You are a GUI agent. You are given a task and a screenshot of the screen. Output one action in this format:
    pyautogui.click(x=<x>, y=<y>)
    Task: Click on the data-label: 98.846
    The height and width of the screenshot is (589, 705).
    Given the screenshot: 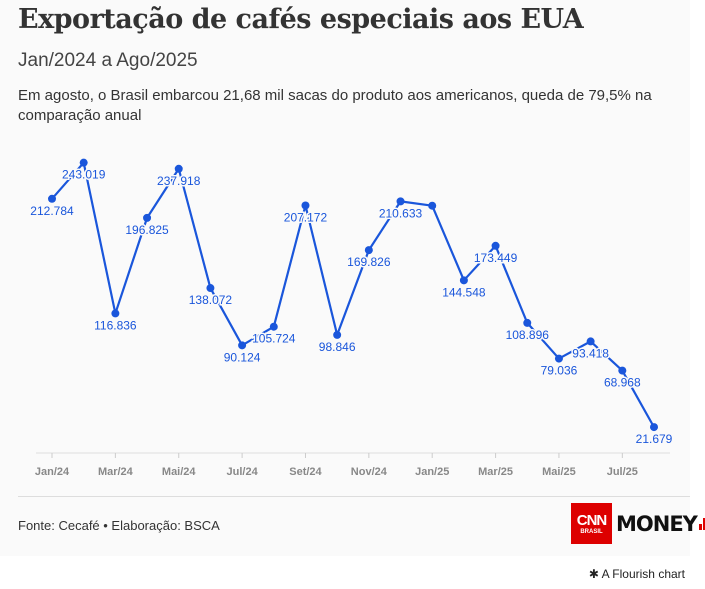 What is the action you would take?
    pyautogui.click(x=337, y=347)
    